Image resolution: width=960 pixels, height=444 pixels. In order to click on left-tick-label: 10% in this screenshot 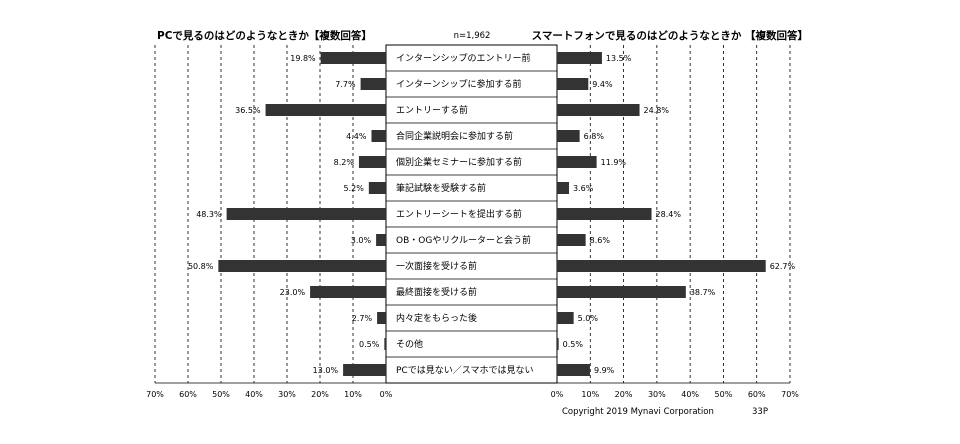, I will do `click(353, 394)`.